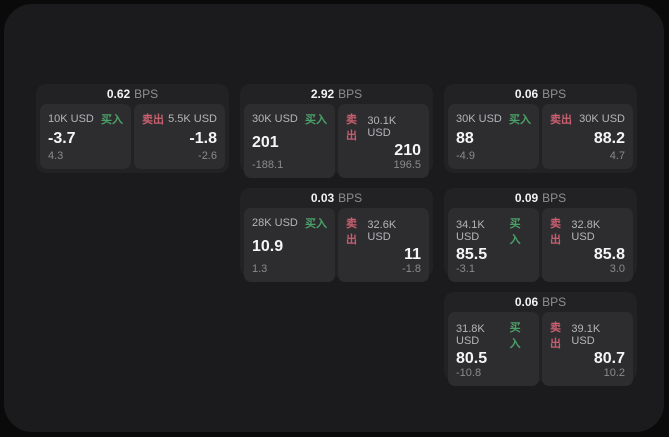  What do you see at coordinates (322, 94) in the screenshot?
I see `spread-value: 2.92` at bounding box center [322, 94].